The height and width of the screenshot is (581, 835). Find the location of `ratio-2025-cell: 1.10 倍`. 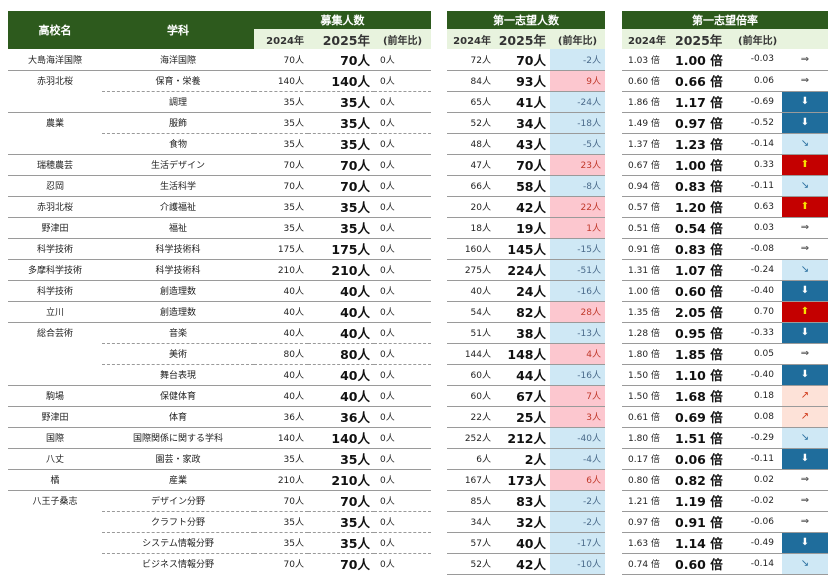

ratio-2025-cell: 1.10 倍 is located at coordinates (698, 375).